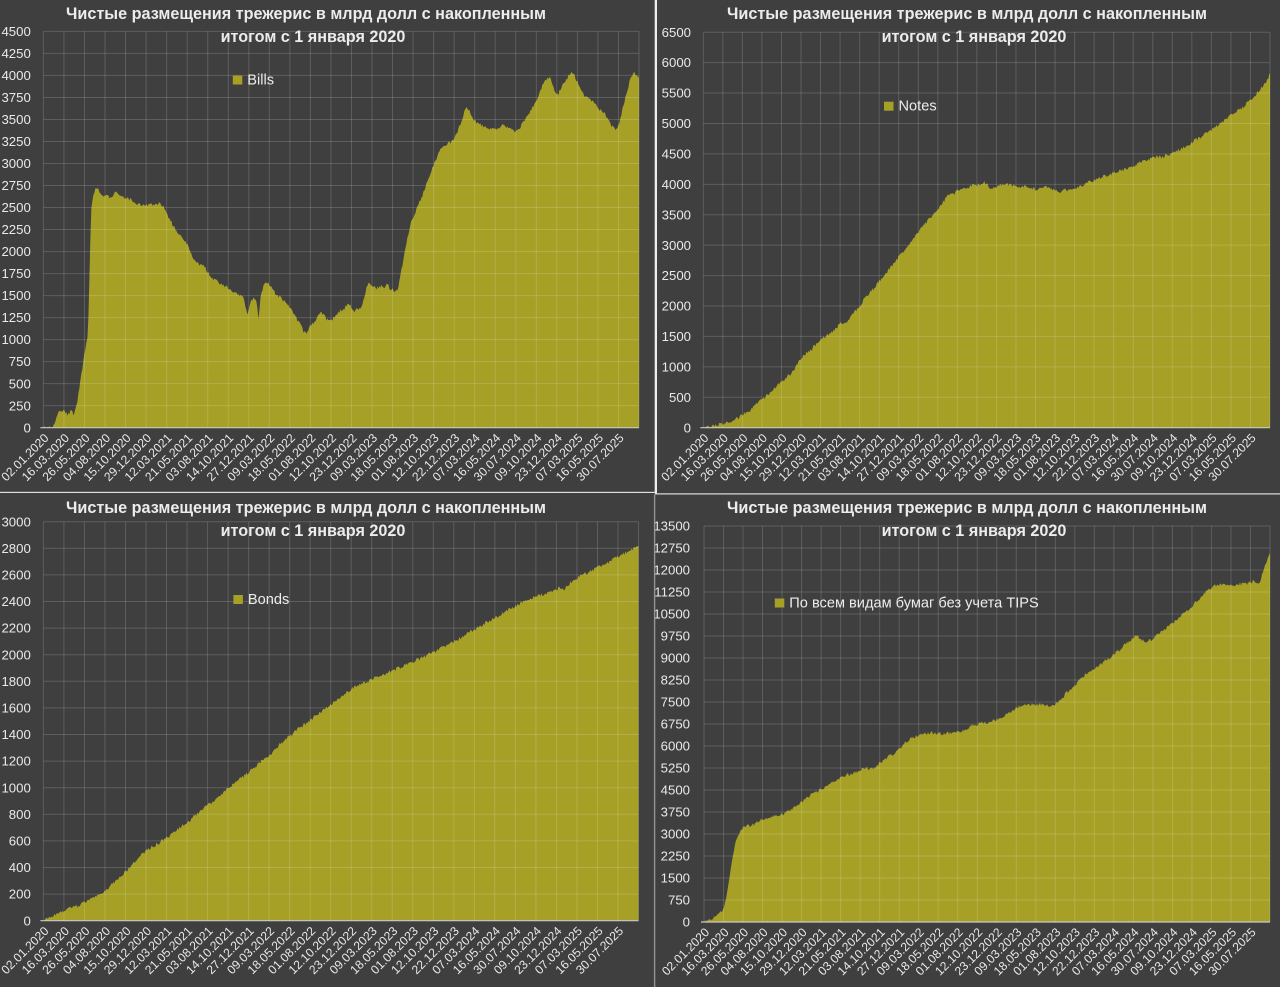 Image resolution: width=1280 pixels, height=987 pixels. What do you see at coordinates (15, 734) in the screenshot?
I see `svg-text: 1400` at bounding box center [15, 734].